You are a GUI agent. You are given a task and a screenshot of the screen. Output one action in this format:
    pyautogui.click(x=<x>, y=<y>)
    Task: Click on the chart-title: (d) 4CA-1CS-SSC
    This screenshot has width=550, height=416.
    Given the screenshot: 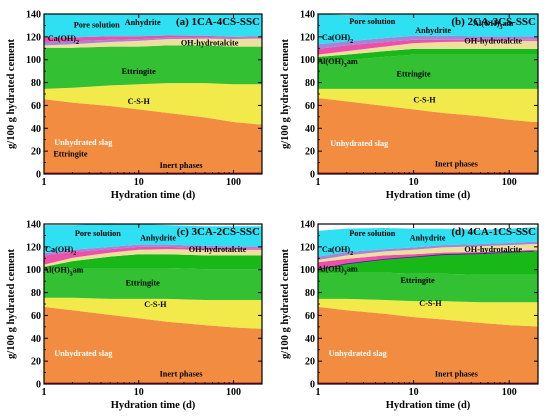 What is the action you would take?
    pyautogui.click(x=493, y=232)
    